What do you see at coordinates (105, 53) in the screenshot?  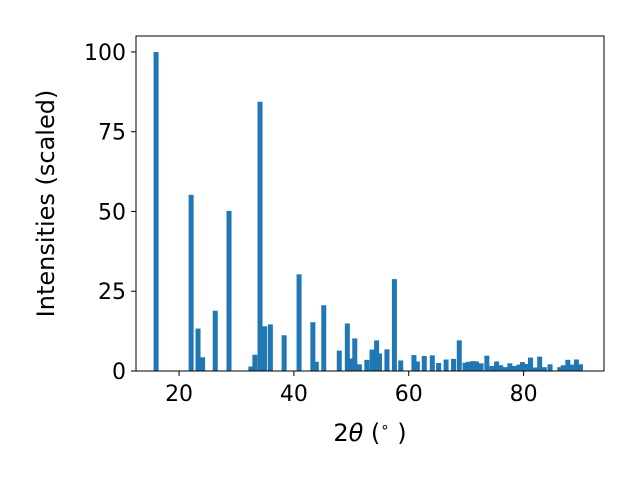 I see `y-tick-label: 100` at bounding box center [105, 53].